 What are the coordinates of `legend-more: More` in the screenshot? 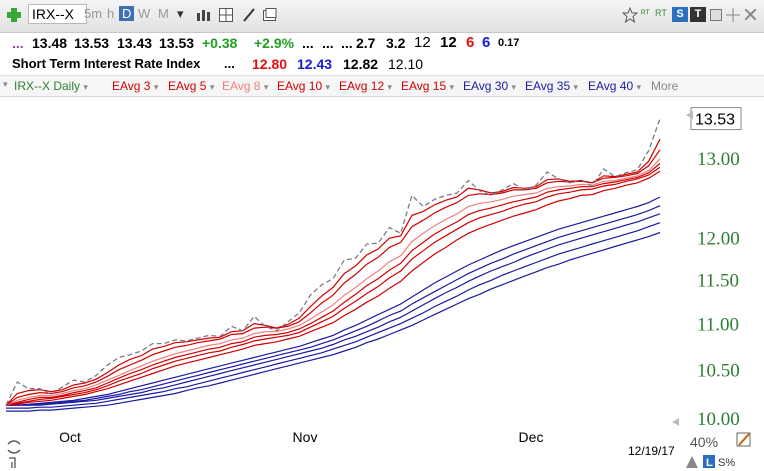 It's located at (665, 86).